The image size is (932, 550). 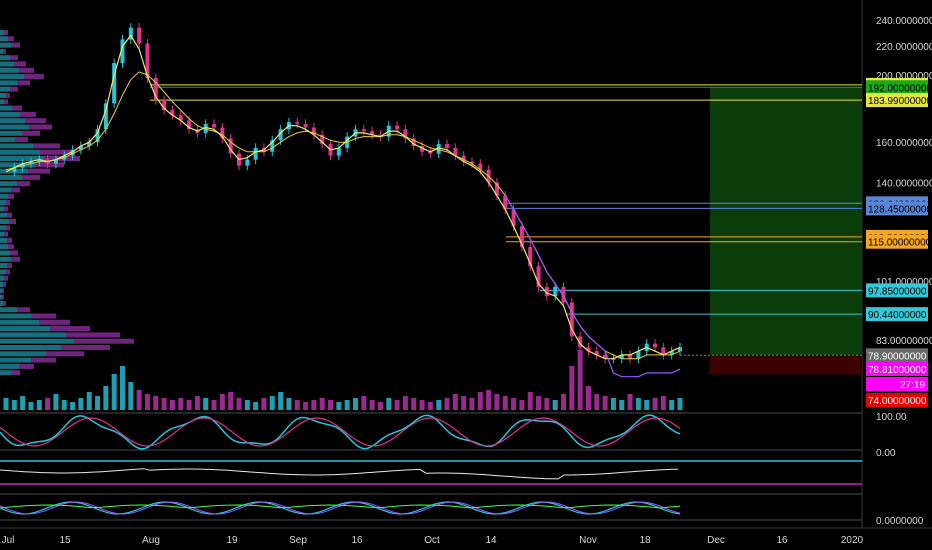 I want to click on price-tag-label: 74.00000000, so click(x=897, y=401).